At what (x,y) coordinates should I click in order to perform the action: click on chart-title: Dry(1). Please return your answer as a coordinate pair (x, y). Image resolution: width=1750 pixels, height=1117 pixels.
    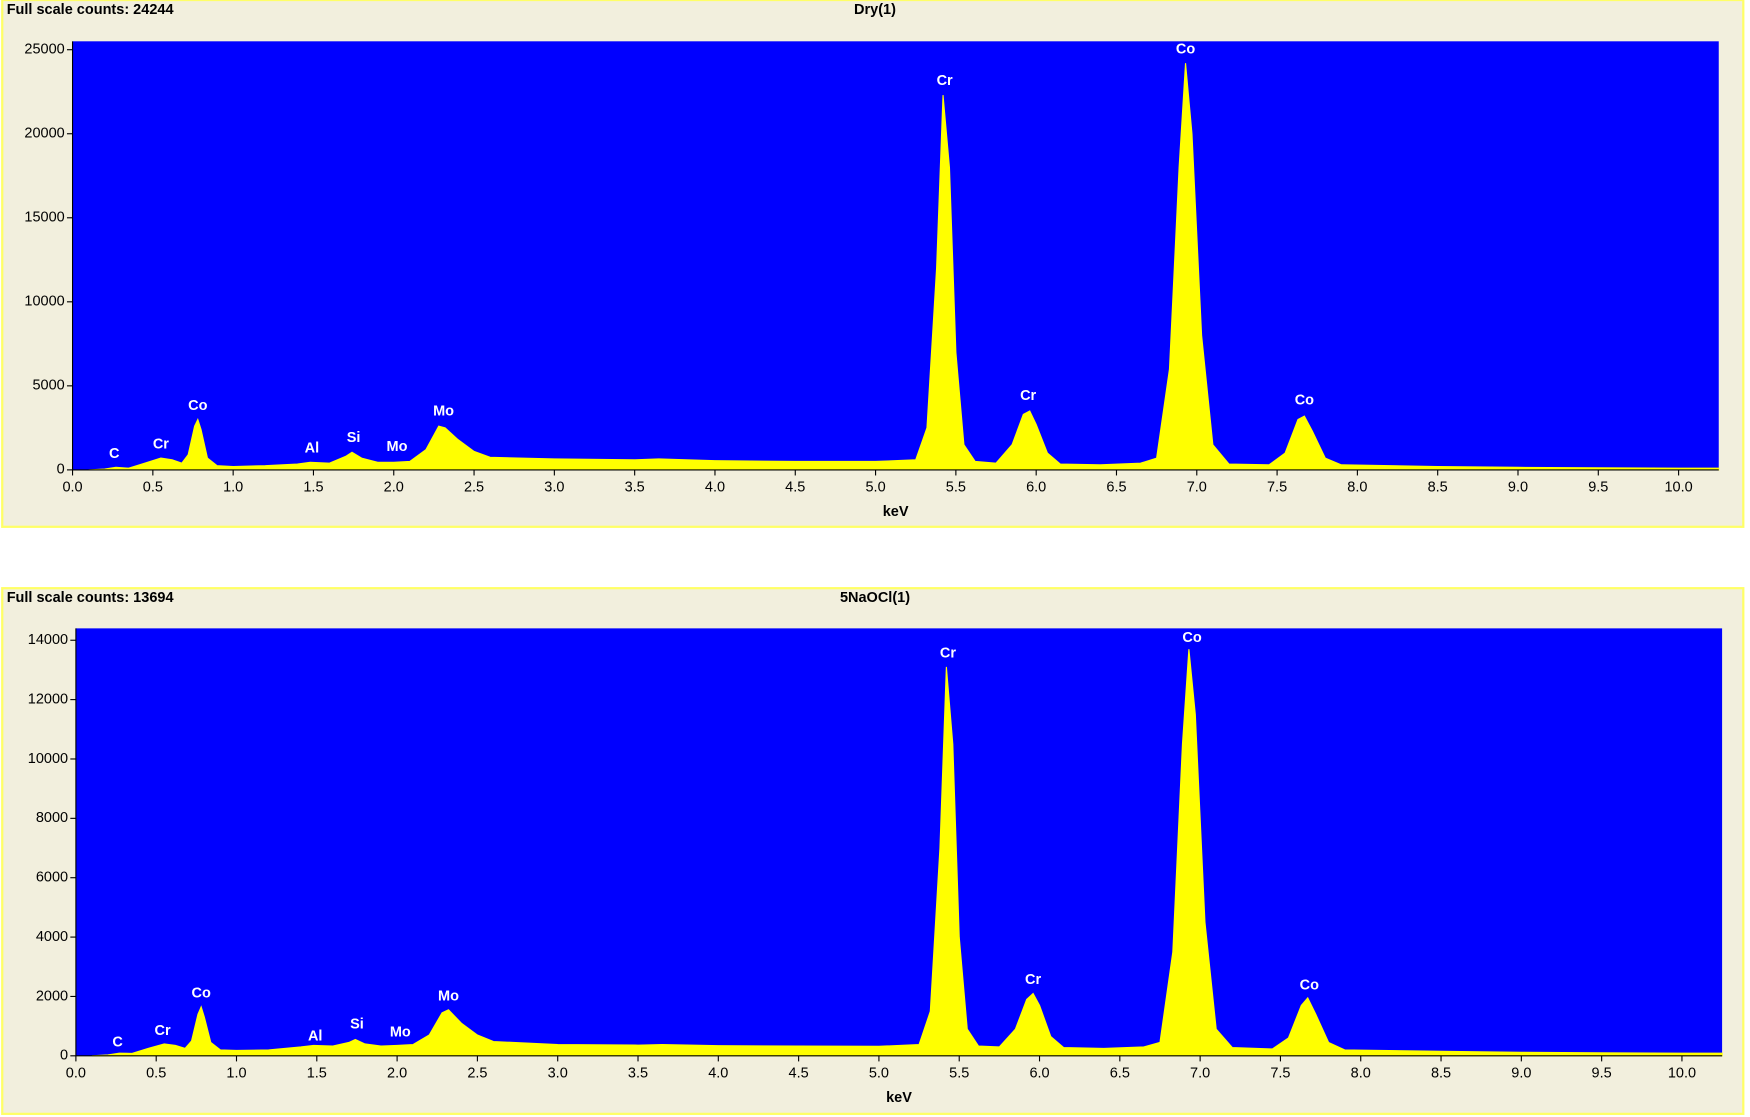
    Looking at the image, I should click on (875, 10).